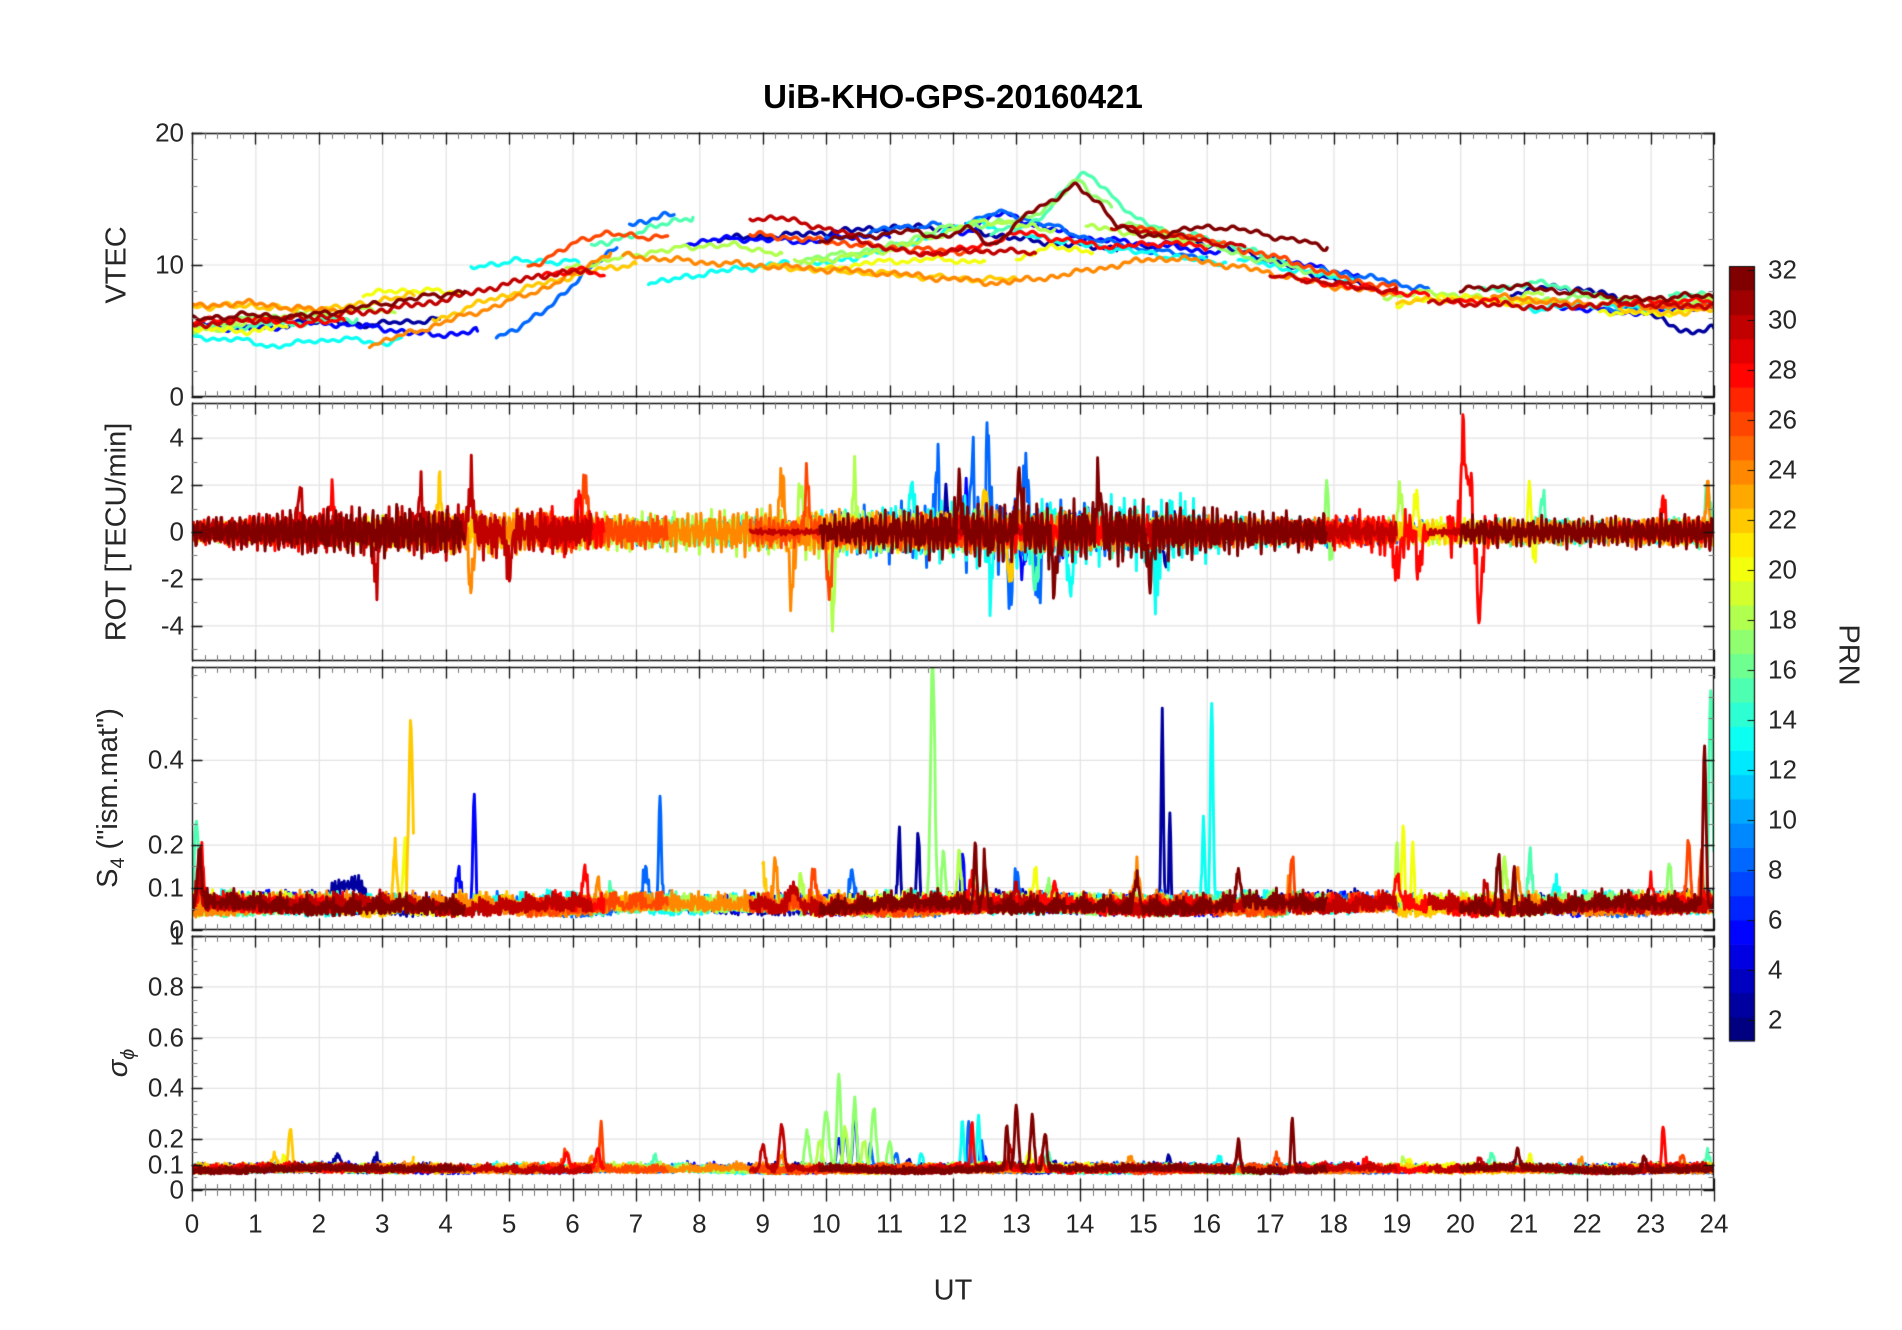  What do you see at coordinates (165, 1164) in the screenshot?
I see `y-tick-label-sigma_phi: 0.1` at bounding box center [165, 1164].